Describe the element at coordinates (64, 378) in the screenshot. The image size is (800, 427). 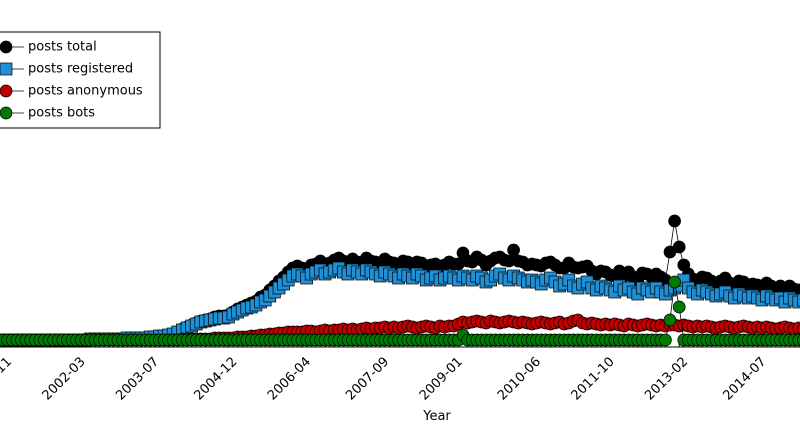
I see `x-tick-label: 2002-03` at that location.